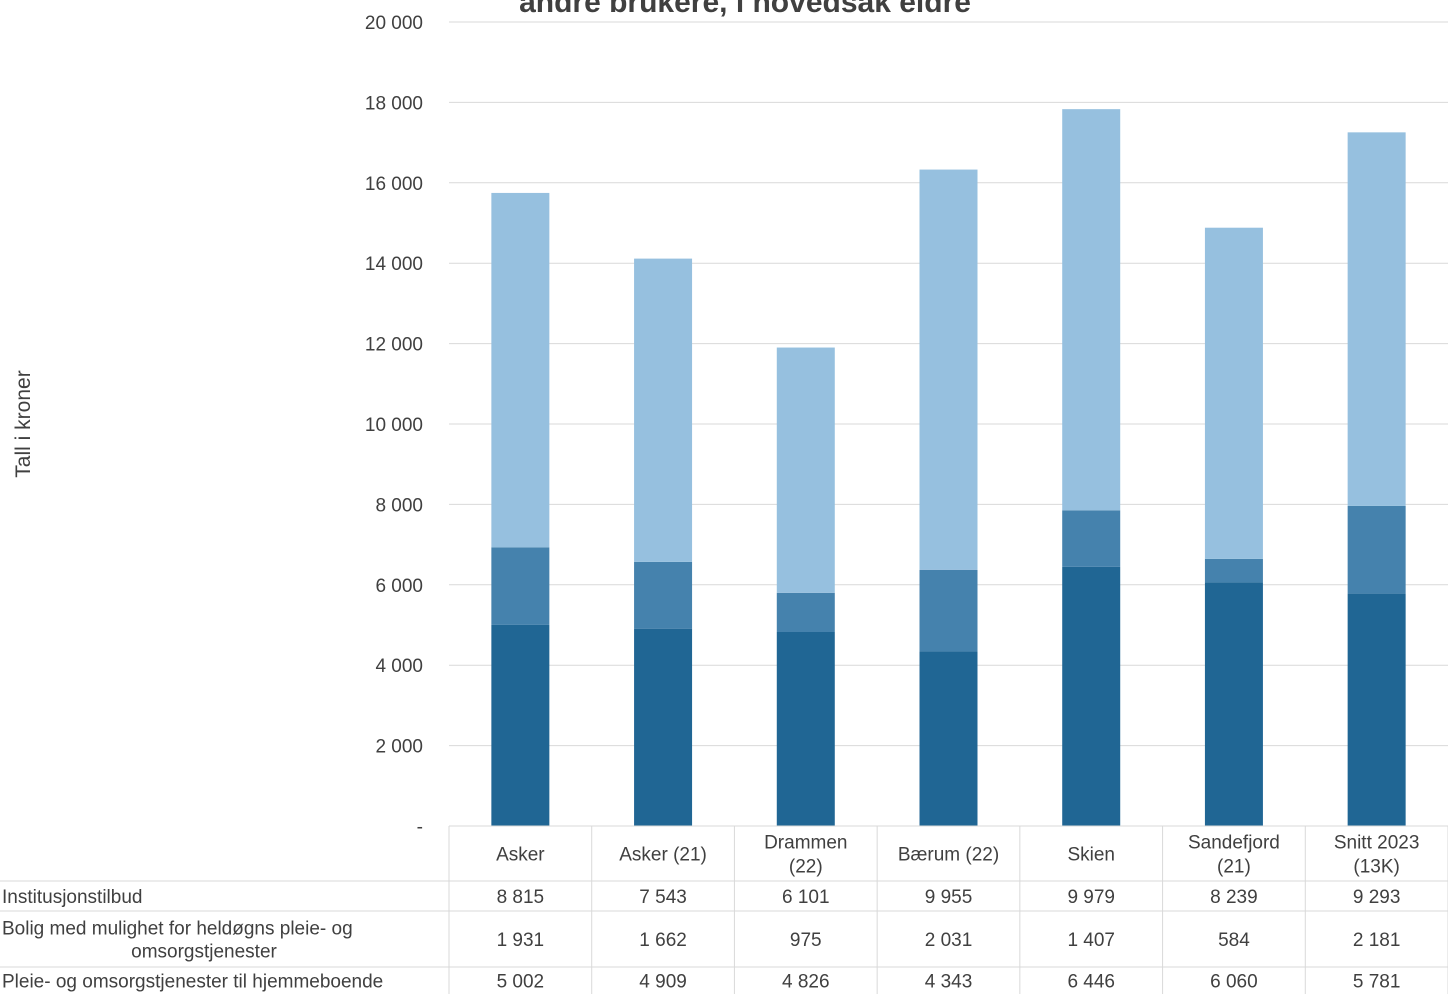 The height and width of the screenshot is (994, 1448). What do you see at coordinates (1091, 982) in the screenshot?
I see `table-value-cell: 6 446` at bounding box center [1091, 982].